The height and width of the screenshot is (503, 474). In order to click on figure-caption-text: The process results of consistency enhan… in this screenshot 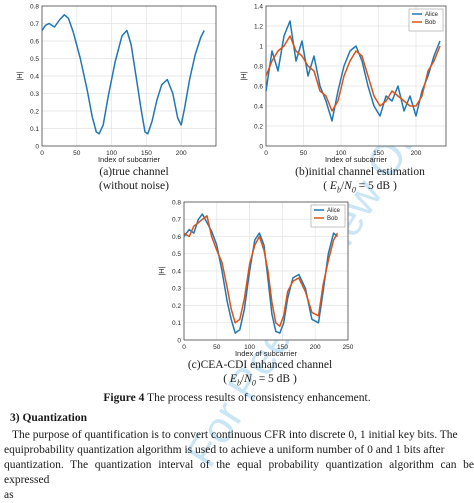, I will do `click(257, 398)`.